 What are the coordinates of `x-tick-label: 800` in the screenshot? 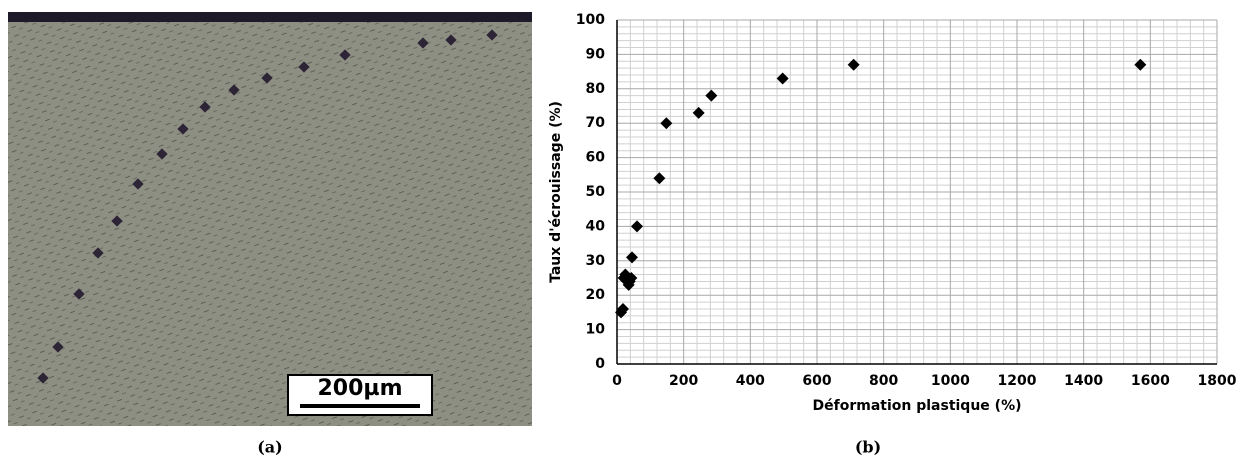 It's located at (883, 381).